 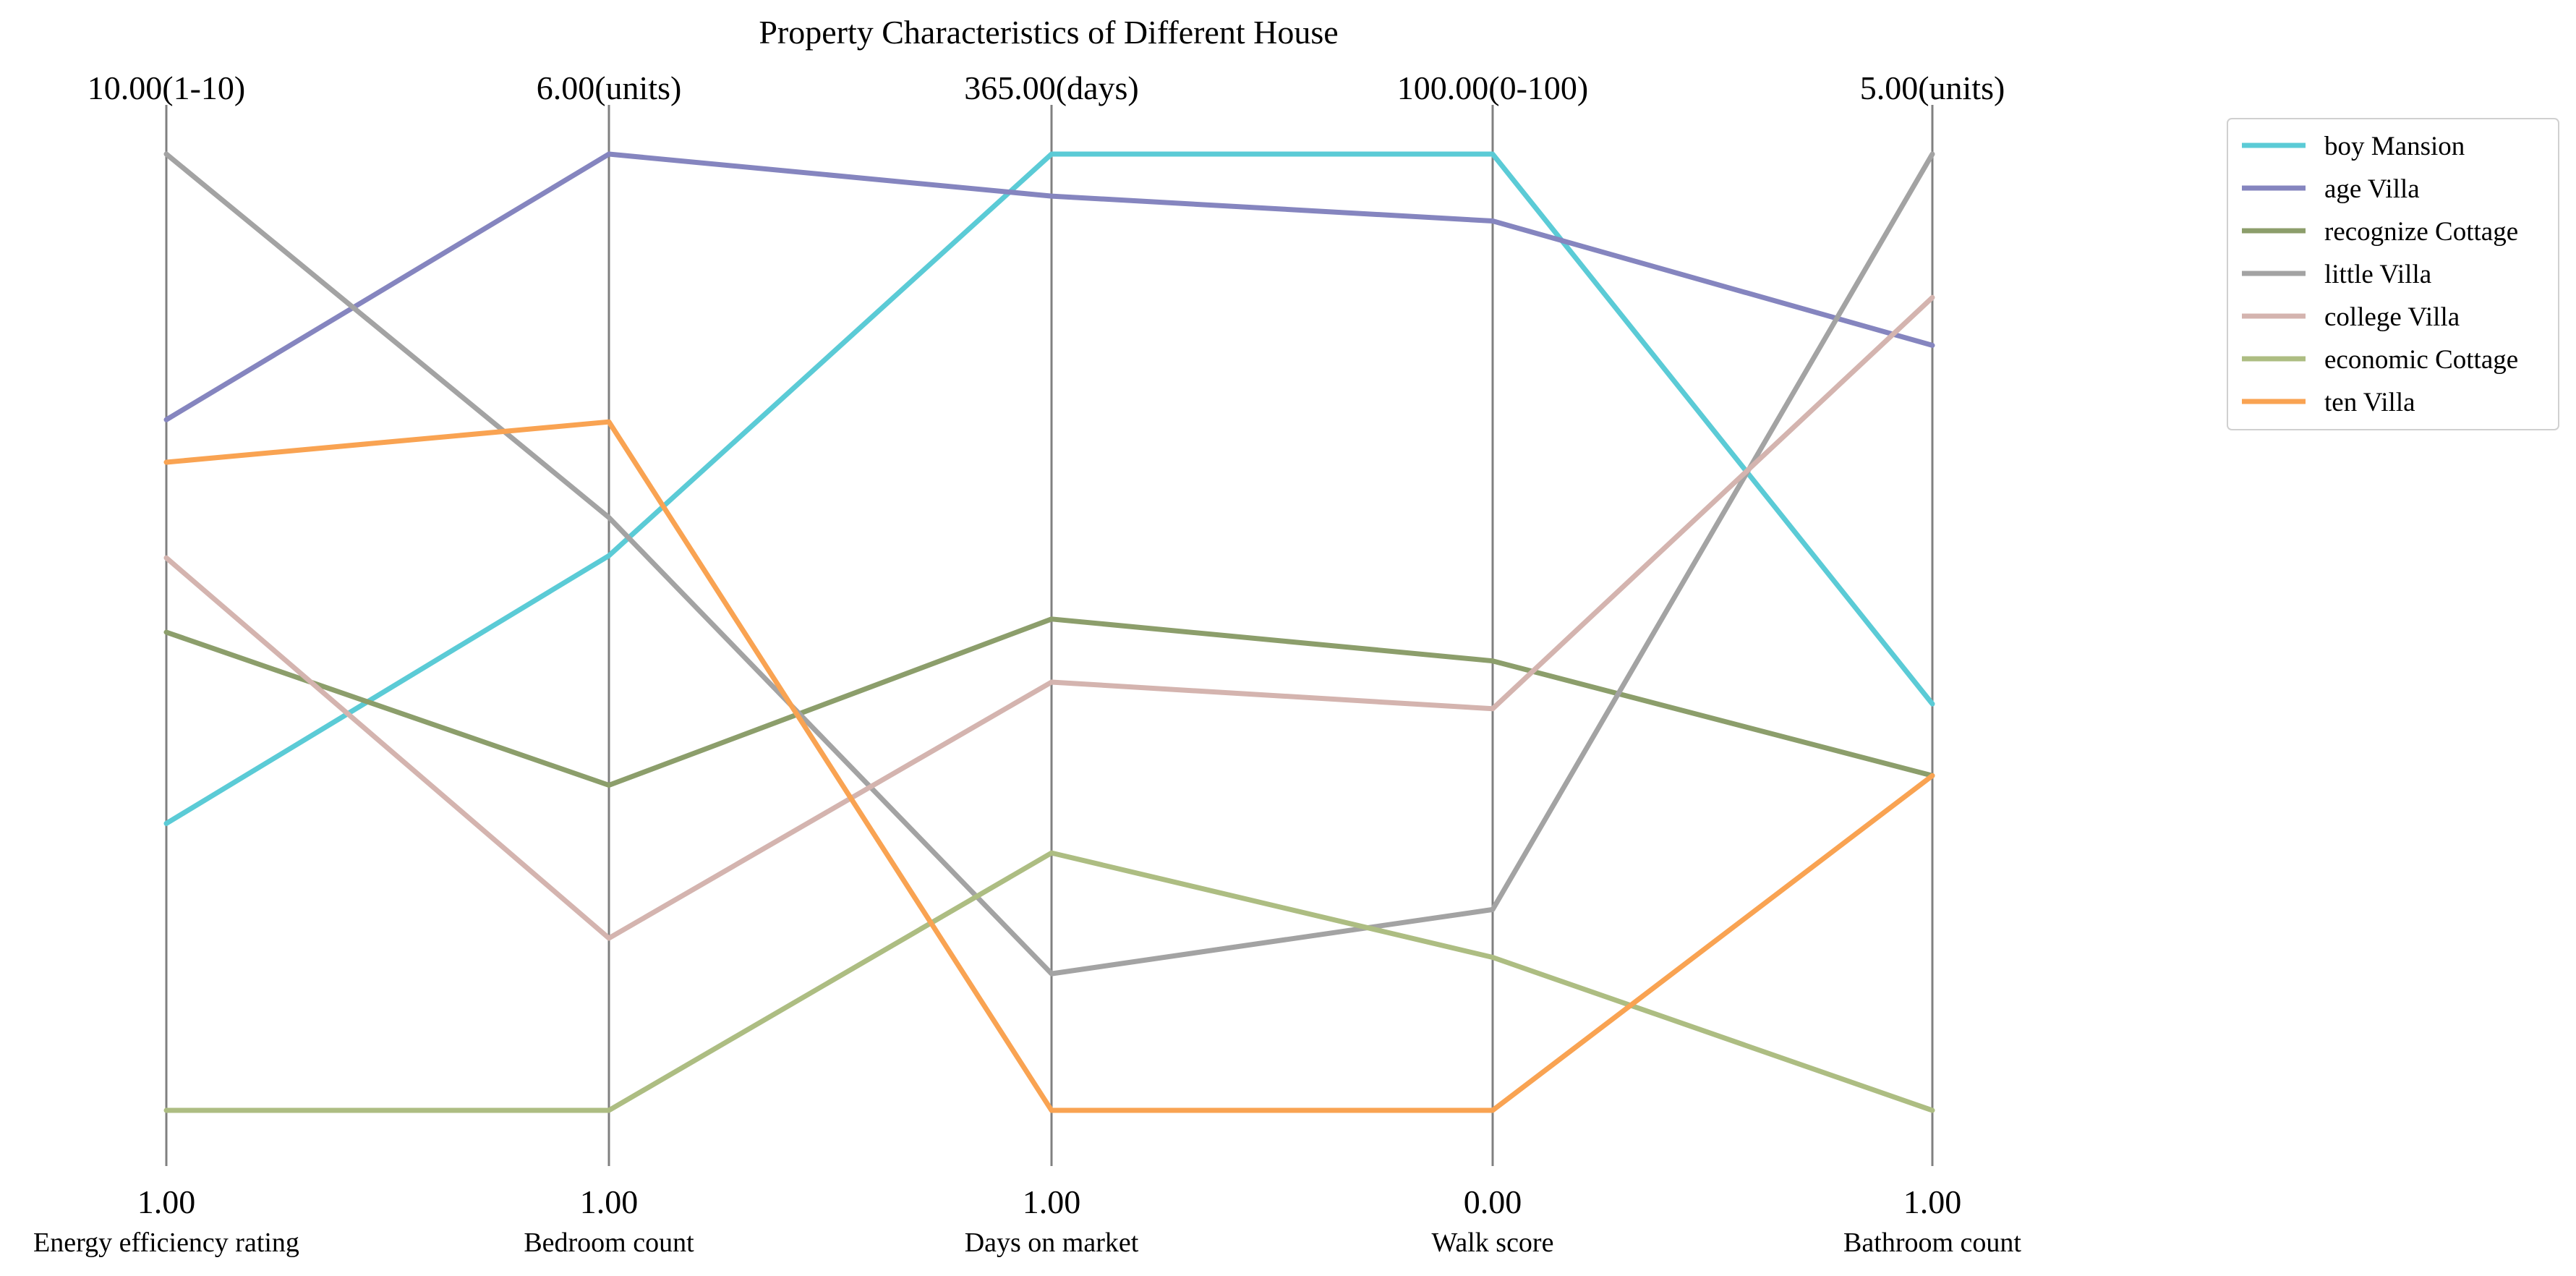 What do you see at coordinates (1932, 1243) in the screenshot?
I see `axis-name-bathroom-count: Bathroom count` at bounding box center [1932, 1243].